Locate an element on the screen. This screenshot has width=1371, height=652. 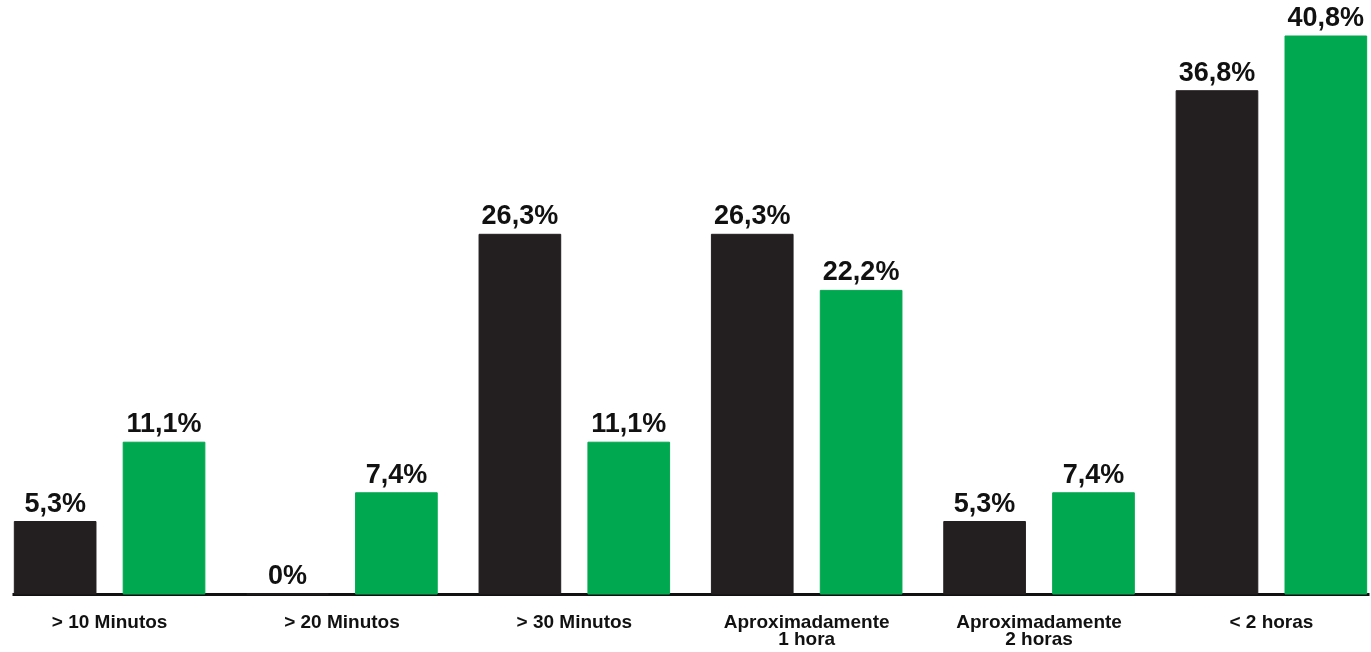
x-tick-label: Aproximadamente 1 hora is located at coordinates (806, 629).